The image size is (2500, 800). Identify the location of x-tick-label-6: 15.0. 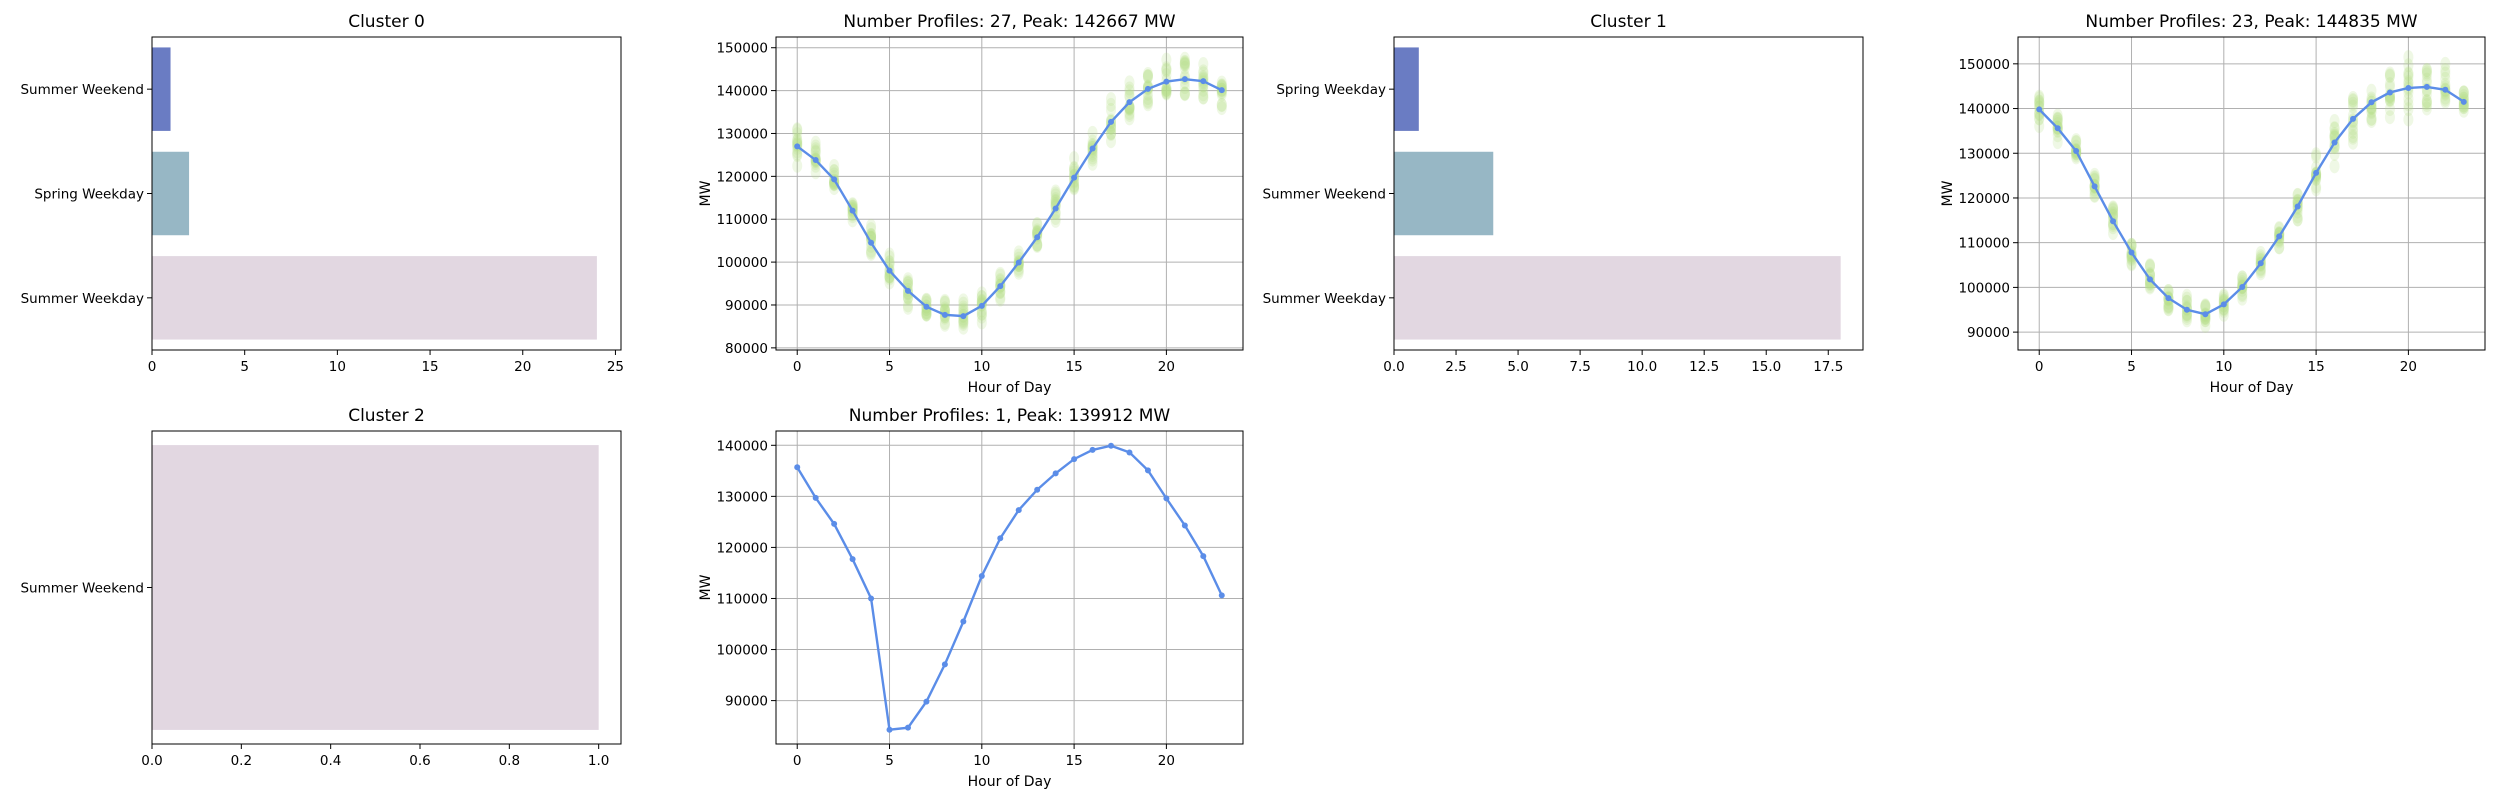
(1766, 367).